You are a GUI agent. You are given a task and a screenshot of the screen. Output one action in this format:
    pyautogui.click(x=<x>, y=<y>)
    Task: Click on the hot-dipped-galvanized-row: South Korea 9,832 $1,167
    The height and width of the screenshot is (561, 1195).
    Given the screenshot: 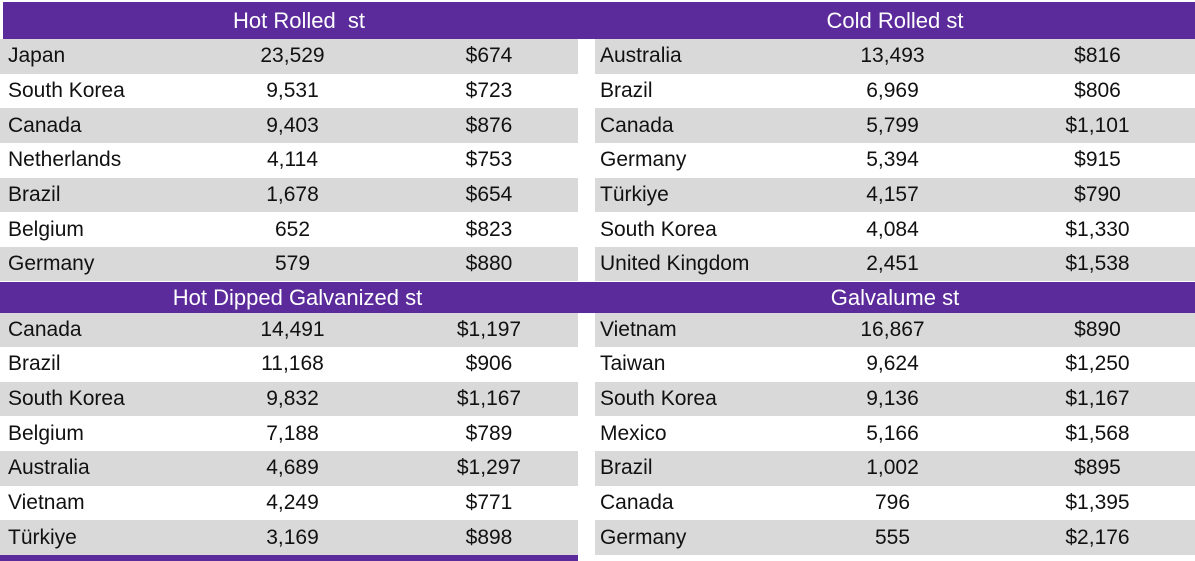 What is the action you would take?
    pyautogui.click(x=289, y=399)
    